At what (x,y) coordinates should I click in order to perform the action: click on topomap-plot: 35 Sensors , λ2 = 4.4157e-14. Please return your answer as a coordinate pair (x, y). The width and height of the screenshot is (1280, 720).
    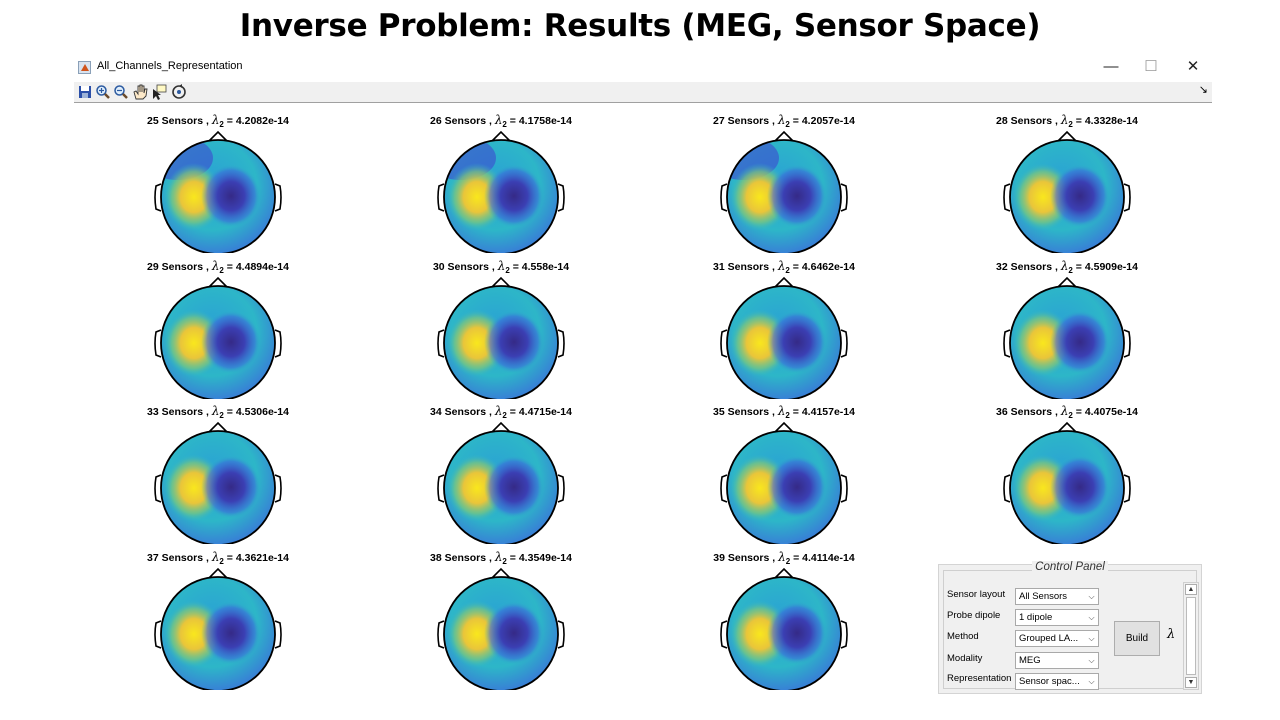
    Looking at the image, I should click on (784, 474).